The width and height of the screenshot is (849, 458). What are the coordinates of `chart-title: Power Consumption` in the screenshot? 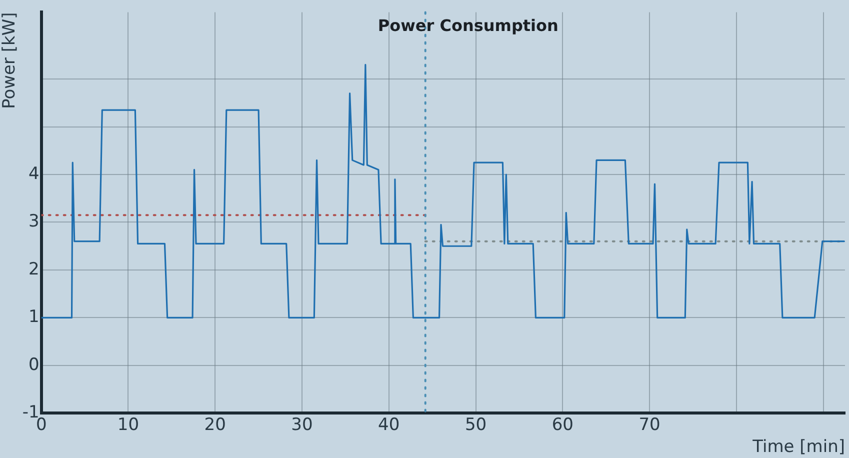 It's located at (468, 26).